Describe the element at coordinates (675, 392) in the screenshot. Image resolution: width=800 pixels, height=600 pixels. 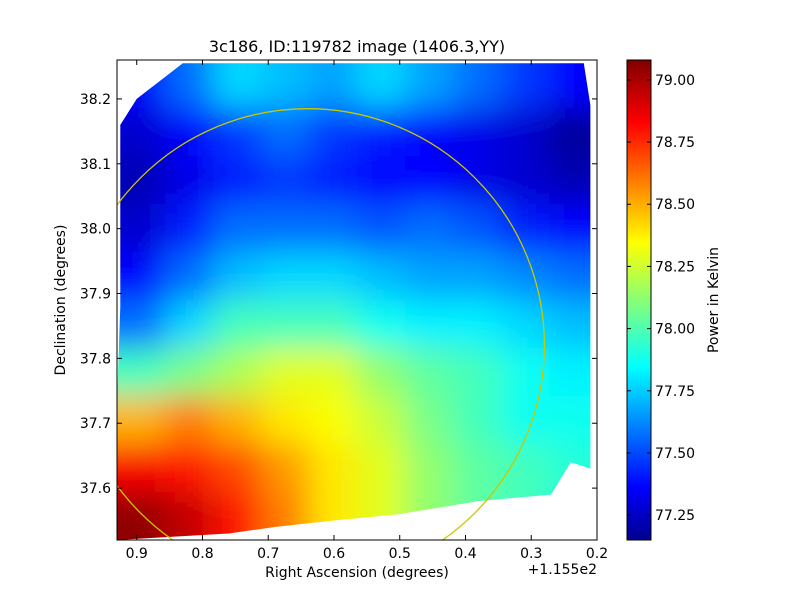
I see `colorbar-tick-label: 77.75` at that location.